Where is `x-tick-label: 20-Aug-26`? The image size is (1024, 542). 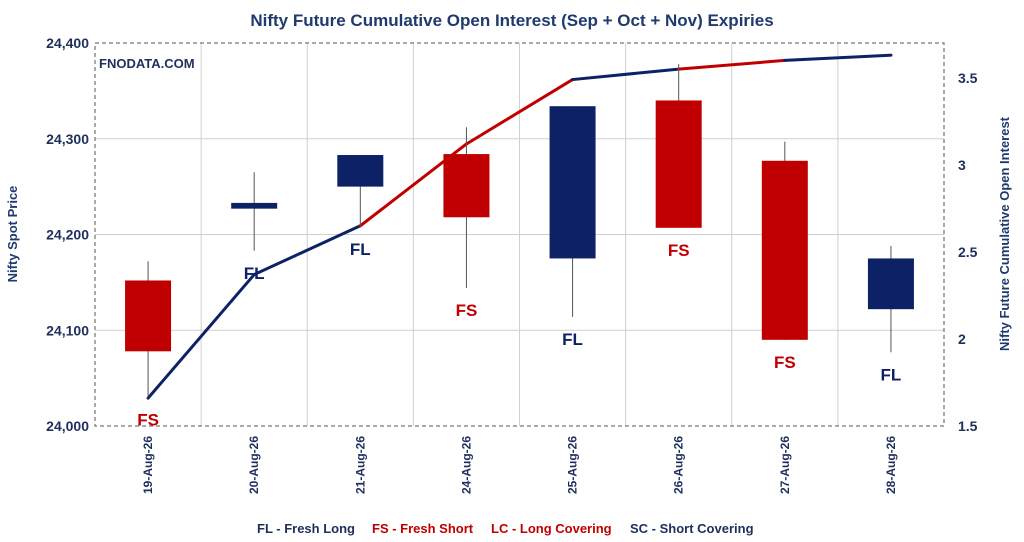
x-tick-label: 20-Aug-26 is located at coordinates (254, 465).